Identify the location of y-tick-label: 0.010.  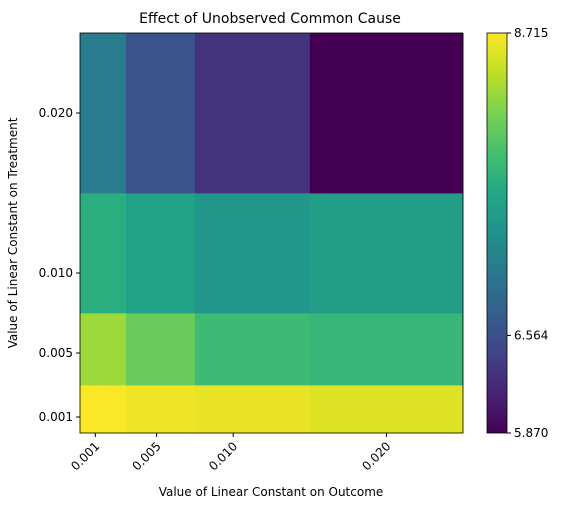
(56, 273).